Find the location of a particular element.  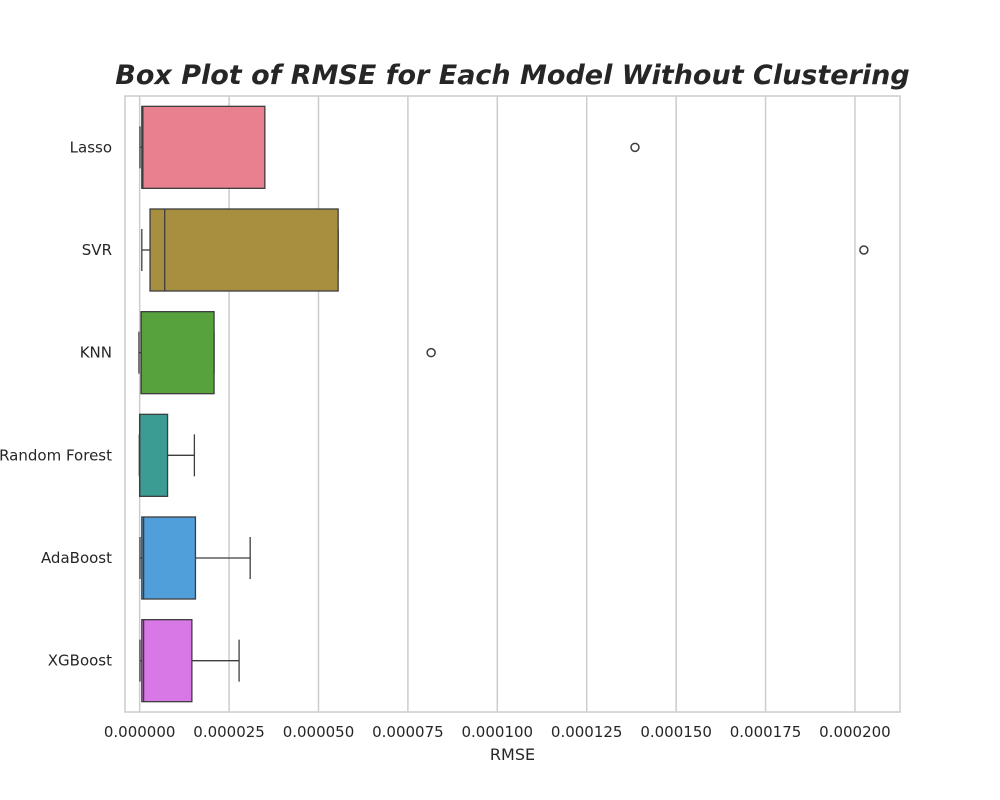

x-tick-label: 0.000025 is located at coordinates (229, 732).